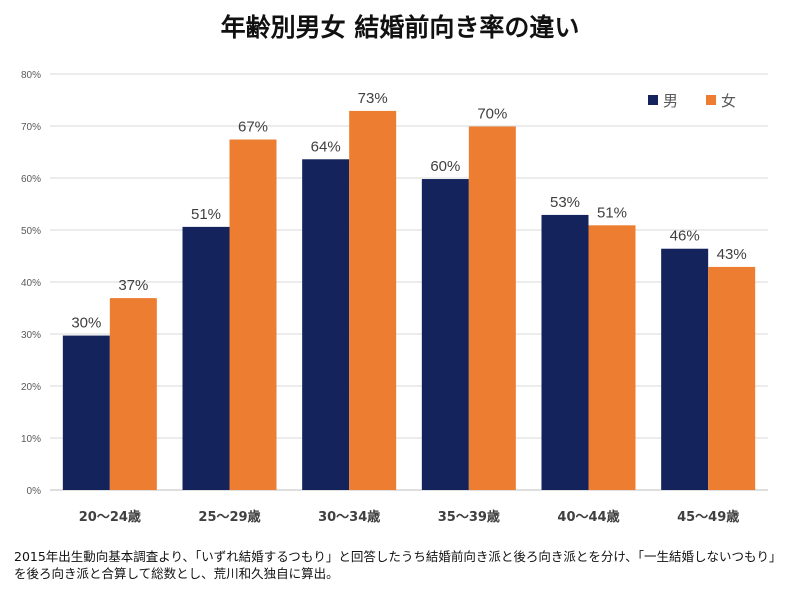 The image size is (800, 600). Describe the element at coordinates (409, 517) in the screenshot. I see `x-axis-ticks: 20～24歳 25～29歳 30～34歳 35～39歳 40～44歳 45～49歳` at that location.